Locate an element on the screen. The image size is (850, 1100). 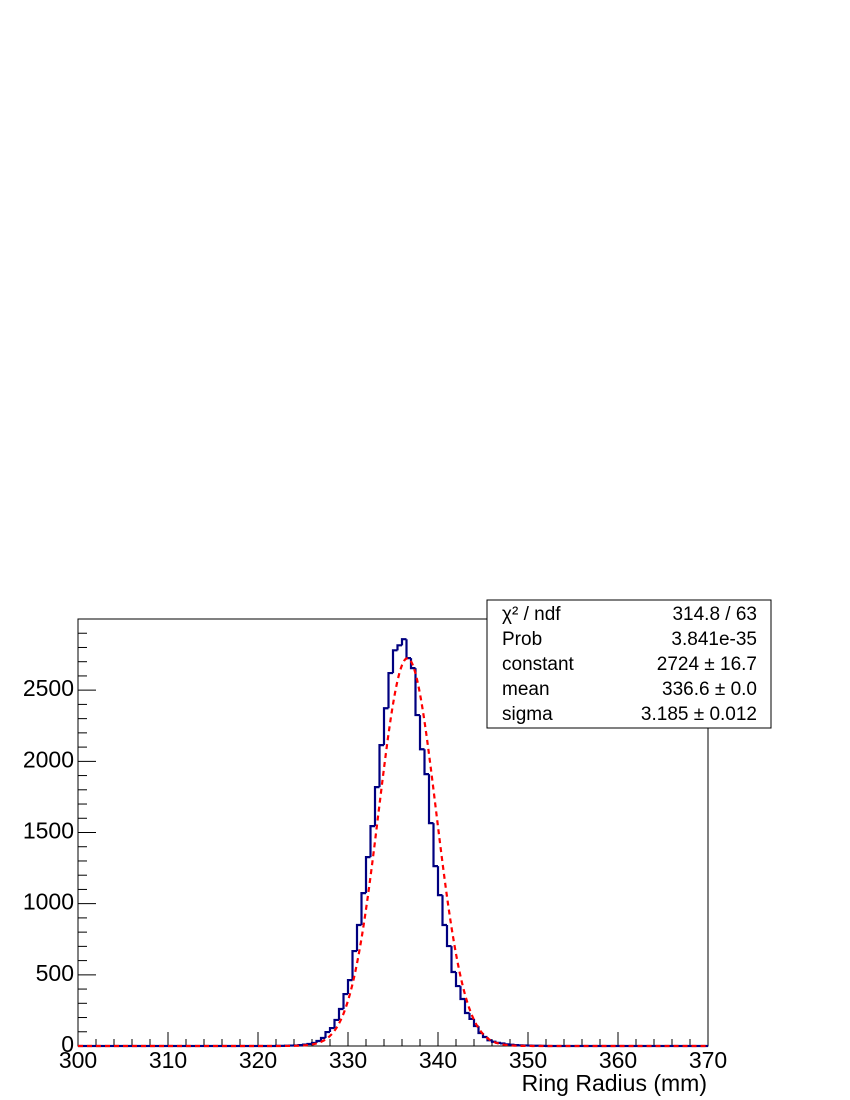
y-tick-label: 0 is located at coordinates (67, 1044).